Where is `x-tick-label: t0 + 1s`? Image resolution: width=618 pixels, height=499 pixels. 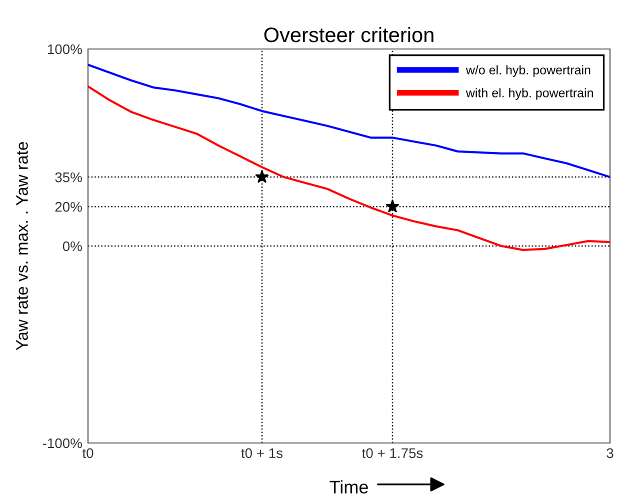
x-tick-label: t0 + 1s is located at coordinates (262, 453).